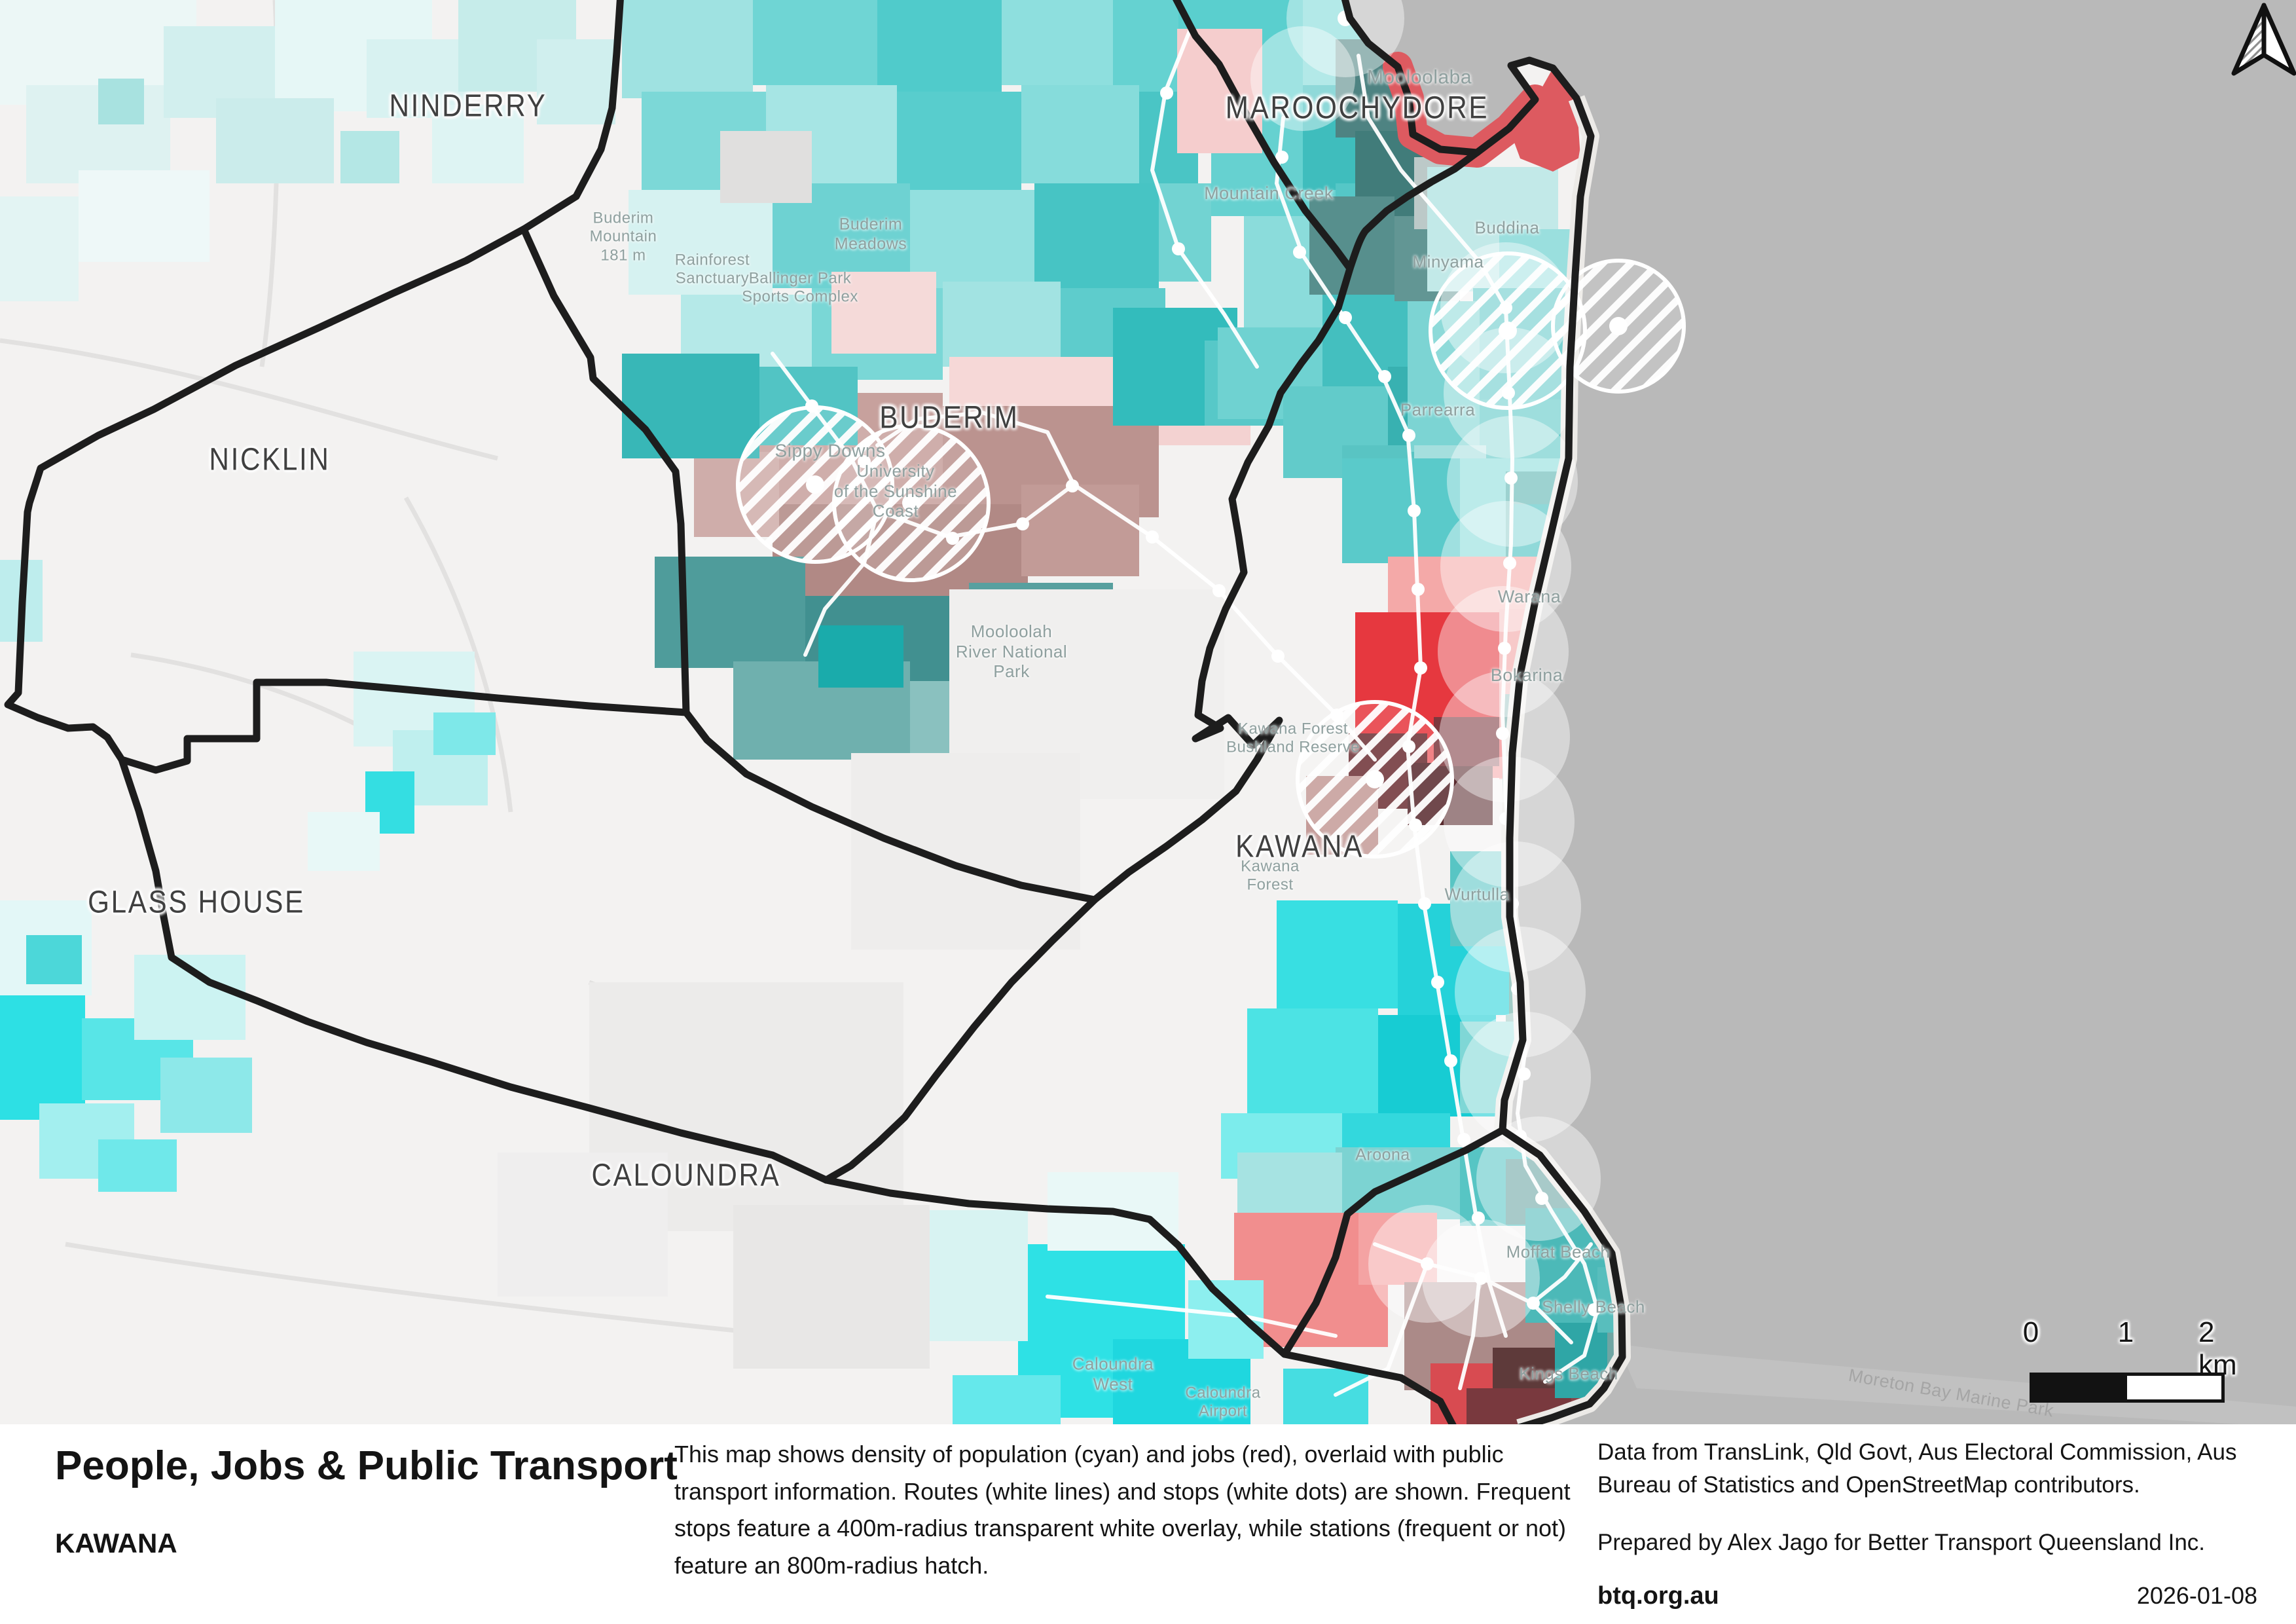 This screenshot has width=2296, height=1624. What do you see at coordinates (2127, 1388) in the screenshot?
I see `scale-bar-rule` at bounding box center [2127, 1388].